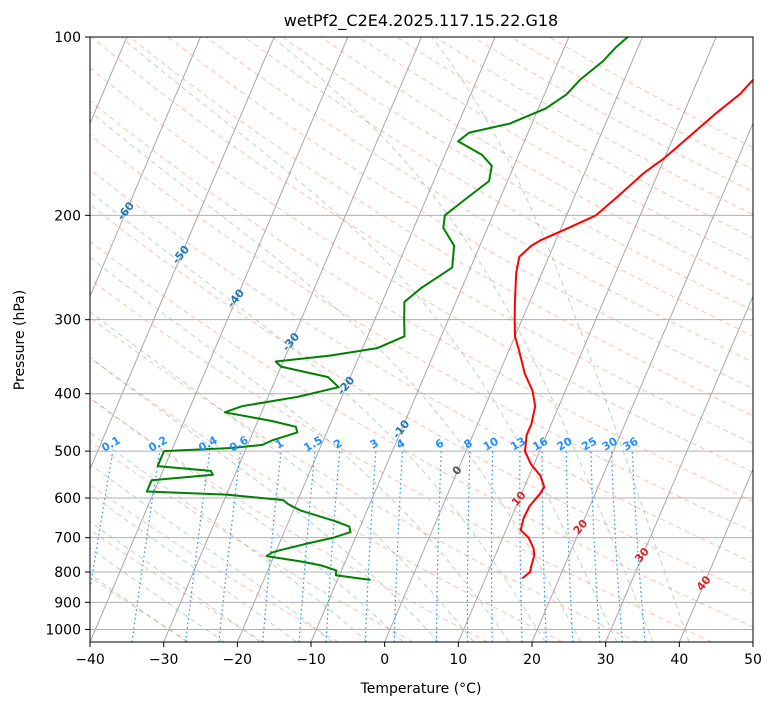  What do you see at coordinates (15, 124) in the screenshot?
I see `isotherm-label: -80` at bounding box center [15, 124].